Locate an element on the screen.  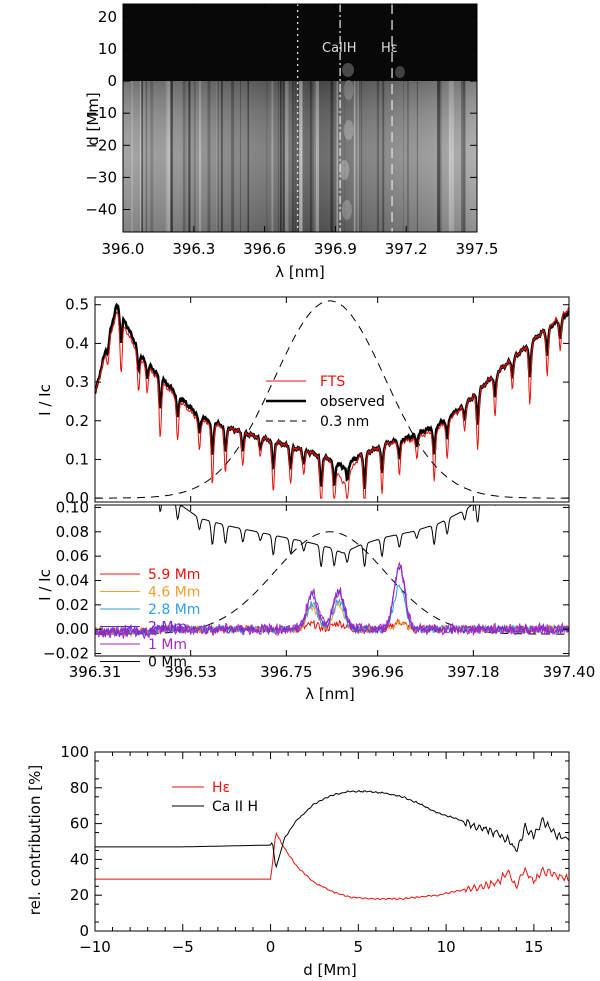
x-tick-label: 397.18 is located at coordinates (473, 672).